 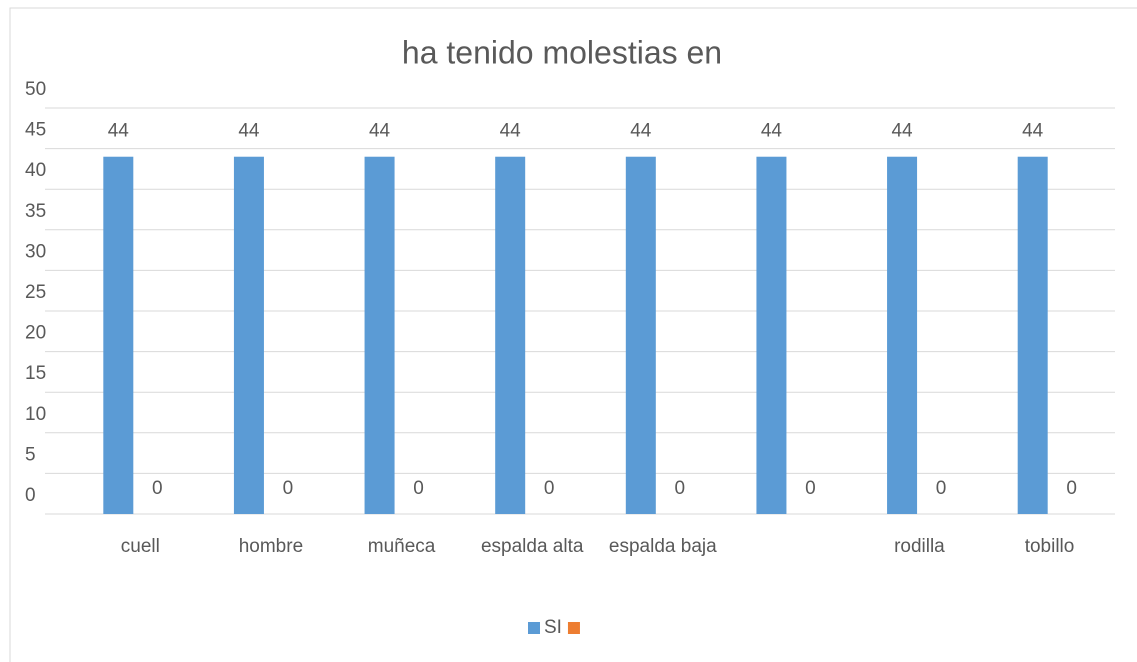 I want to click on y-tick-label: 5, so click(x=30, y=454).